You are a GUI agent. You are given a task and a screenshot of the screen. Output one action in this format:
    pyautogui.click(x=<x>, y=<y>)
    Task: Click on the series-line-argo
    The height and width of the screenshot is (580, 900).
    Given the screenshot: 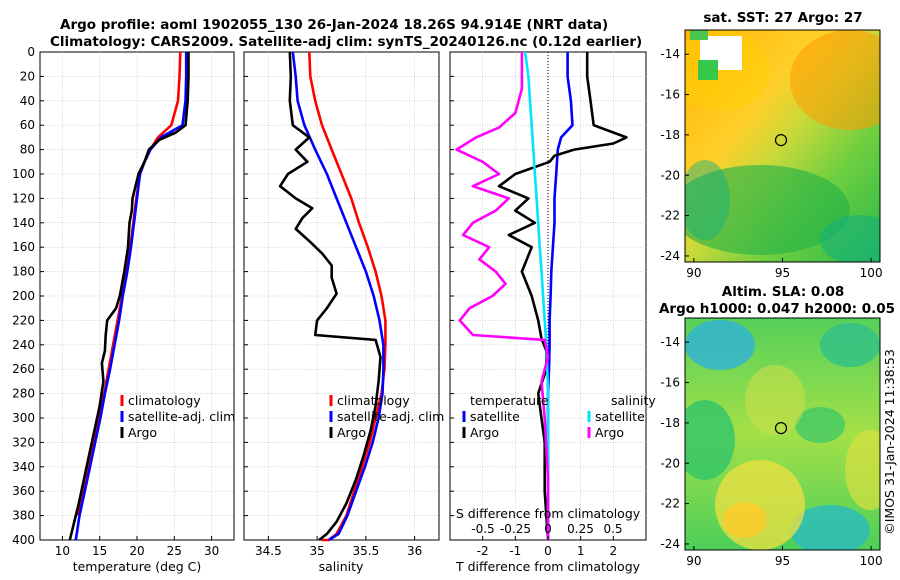 What is the action you would take?
    pyautogui.click(x=330, y=296)
    